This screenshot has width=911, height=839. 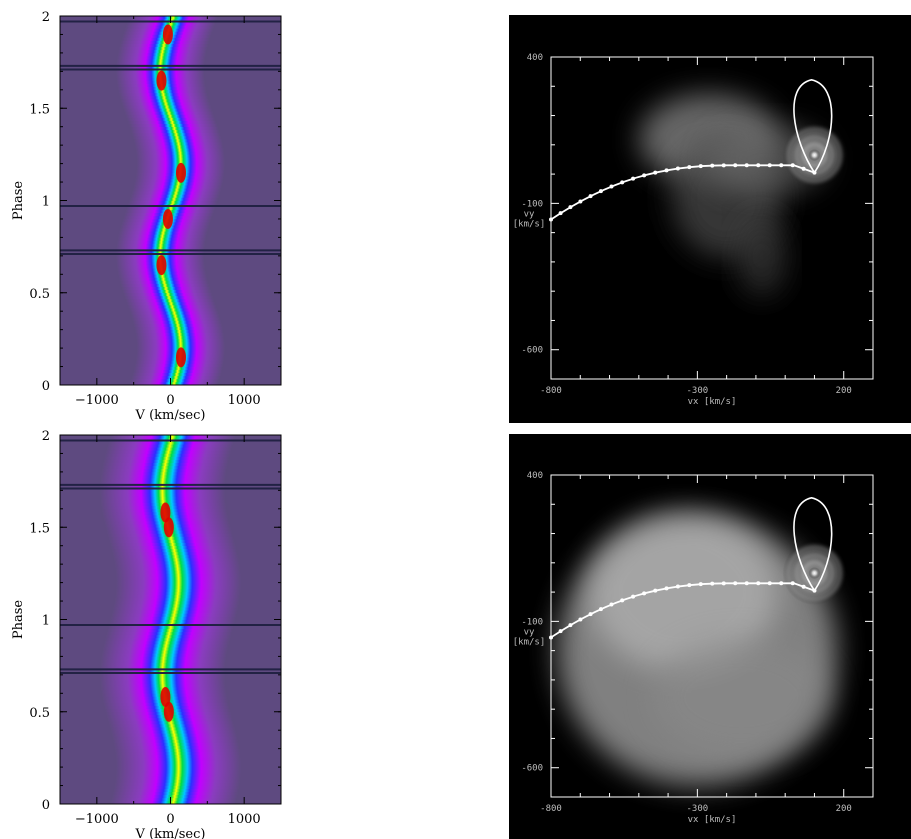 I want to click on x-tick-label: 0, so click(x=170, y=400).